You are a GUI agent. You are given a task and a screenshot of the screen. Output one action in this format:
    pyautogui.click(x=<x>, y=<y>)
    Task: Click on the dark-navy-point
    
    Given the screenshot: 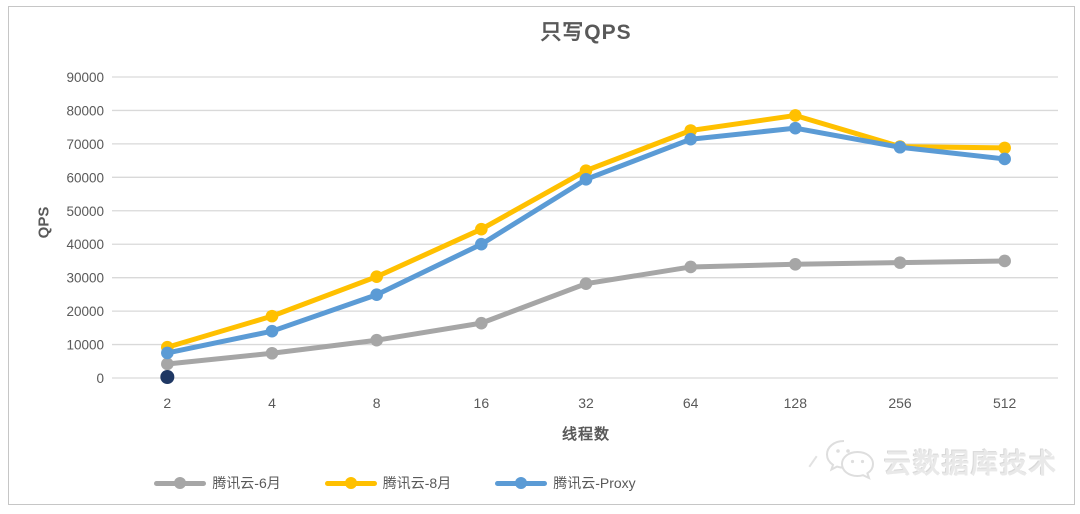 What is the action you would take?
    pyautogui.click(x=167, y=376)
    